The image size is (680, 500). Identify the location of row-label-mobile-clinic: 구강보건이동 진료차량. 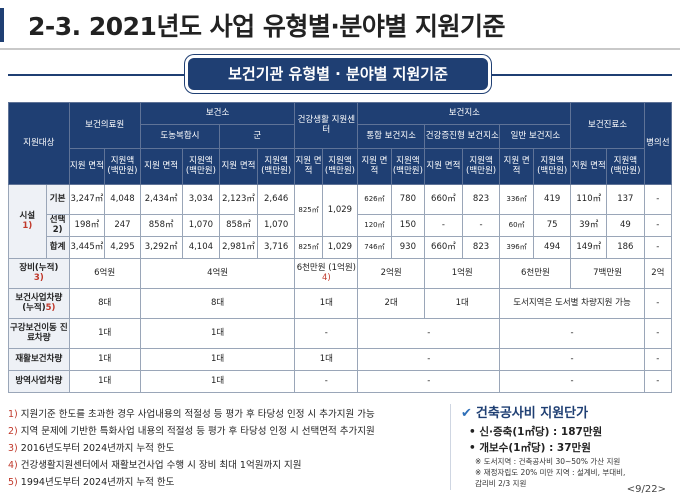
(39, 333).